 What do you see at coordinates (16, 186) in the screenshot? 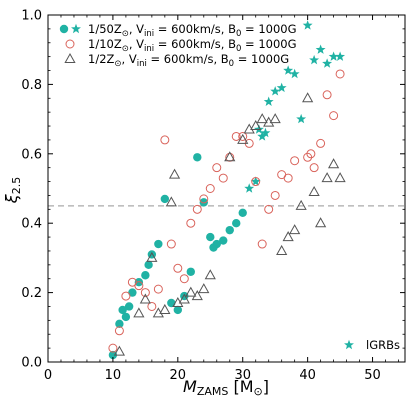
I see `y-axis-title-sub: 2.5` at bounding box center [16, 186].